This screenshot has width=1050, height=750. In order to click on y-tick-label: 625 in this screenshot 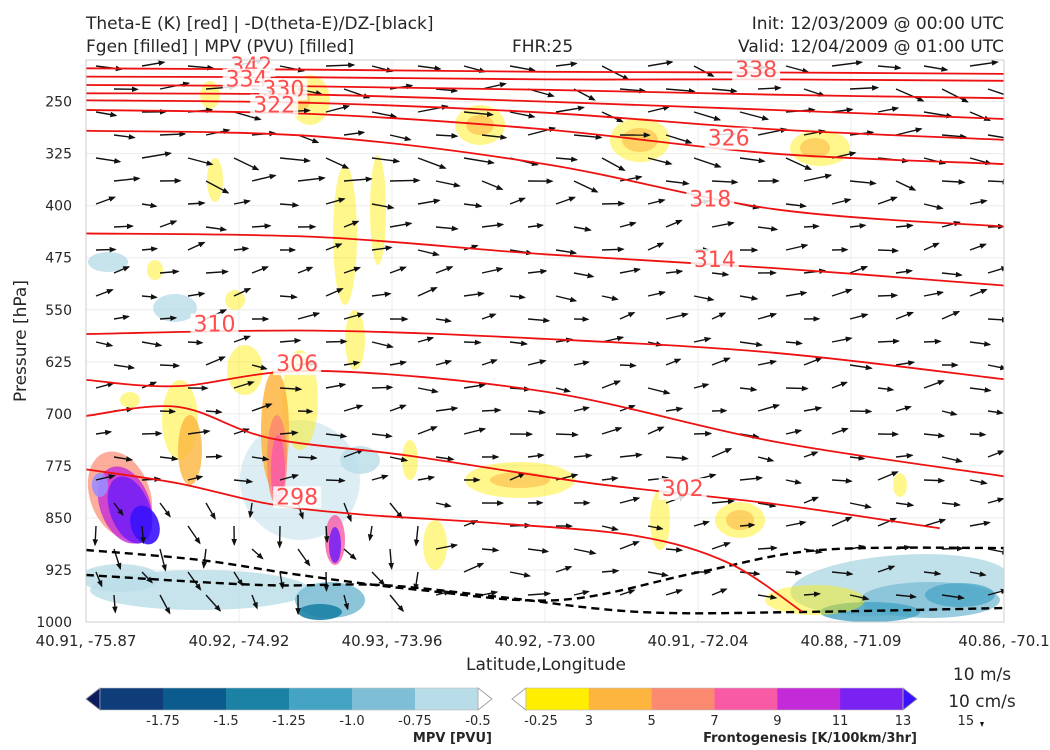, I will do `click(58, 363)`.